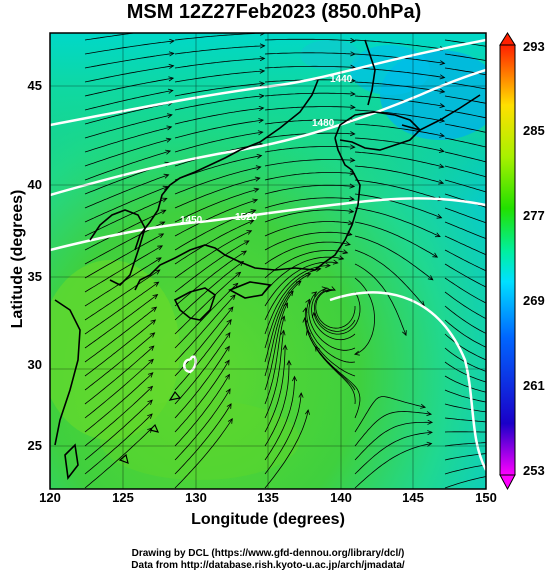  Describe the element at coordinates (323, 123) in the screenshot. I see `contour-label: 1480` at that location.